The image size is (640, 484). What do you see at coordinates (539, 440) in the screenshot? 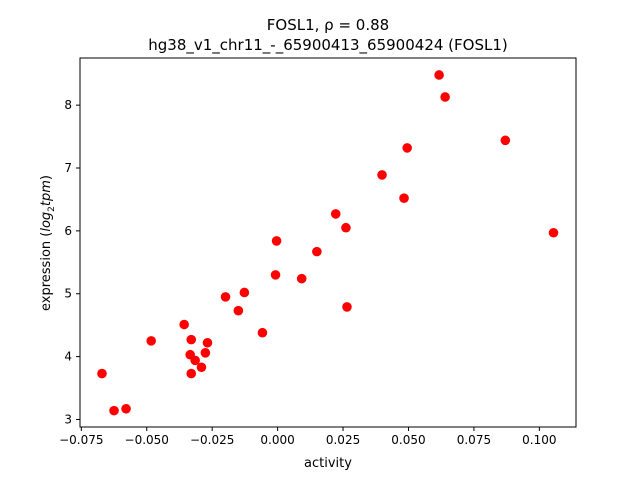
I see `x-tick-label: 0.100` at bounding box center [539, 440].